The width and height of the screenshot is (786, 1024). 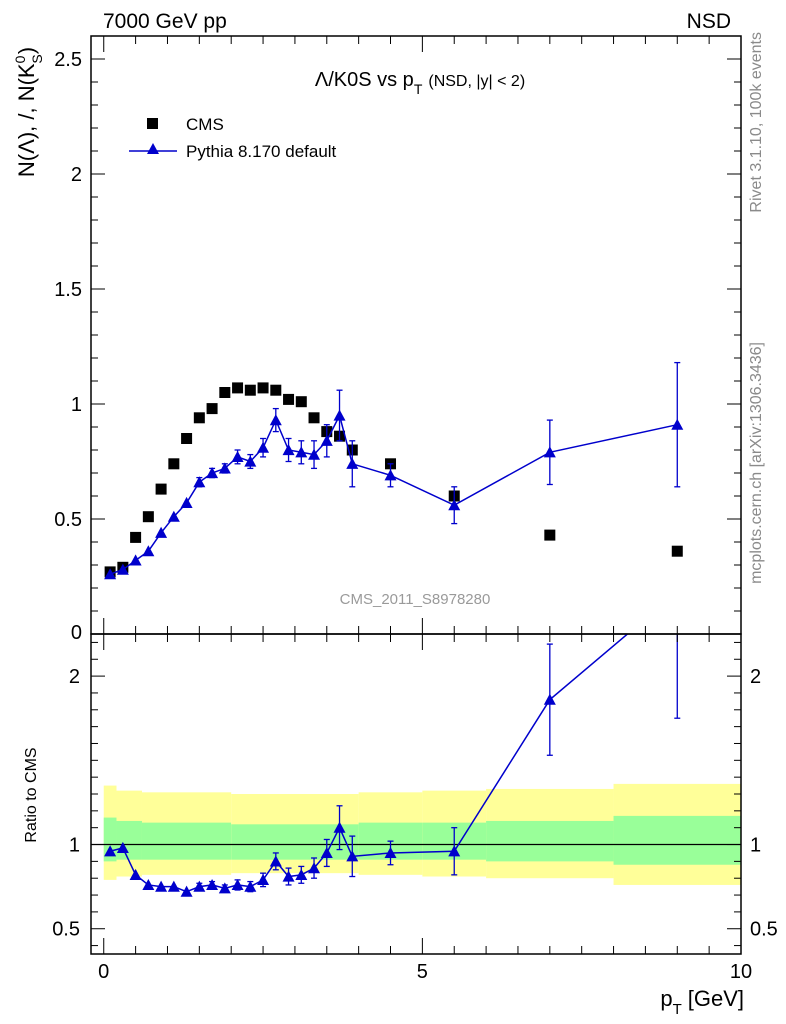 I want to click on xlabel-main: p, so click(x=666, y=998).